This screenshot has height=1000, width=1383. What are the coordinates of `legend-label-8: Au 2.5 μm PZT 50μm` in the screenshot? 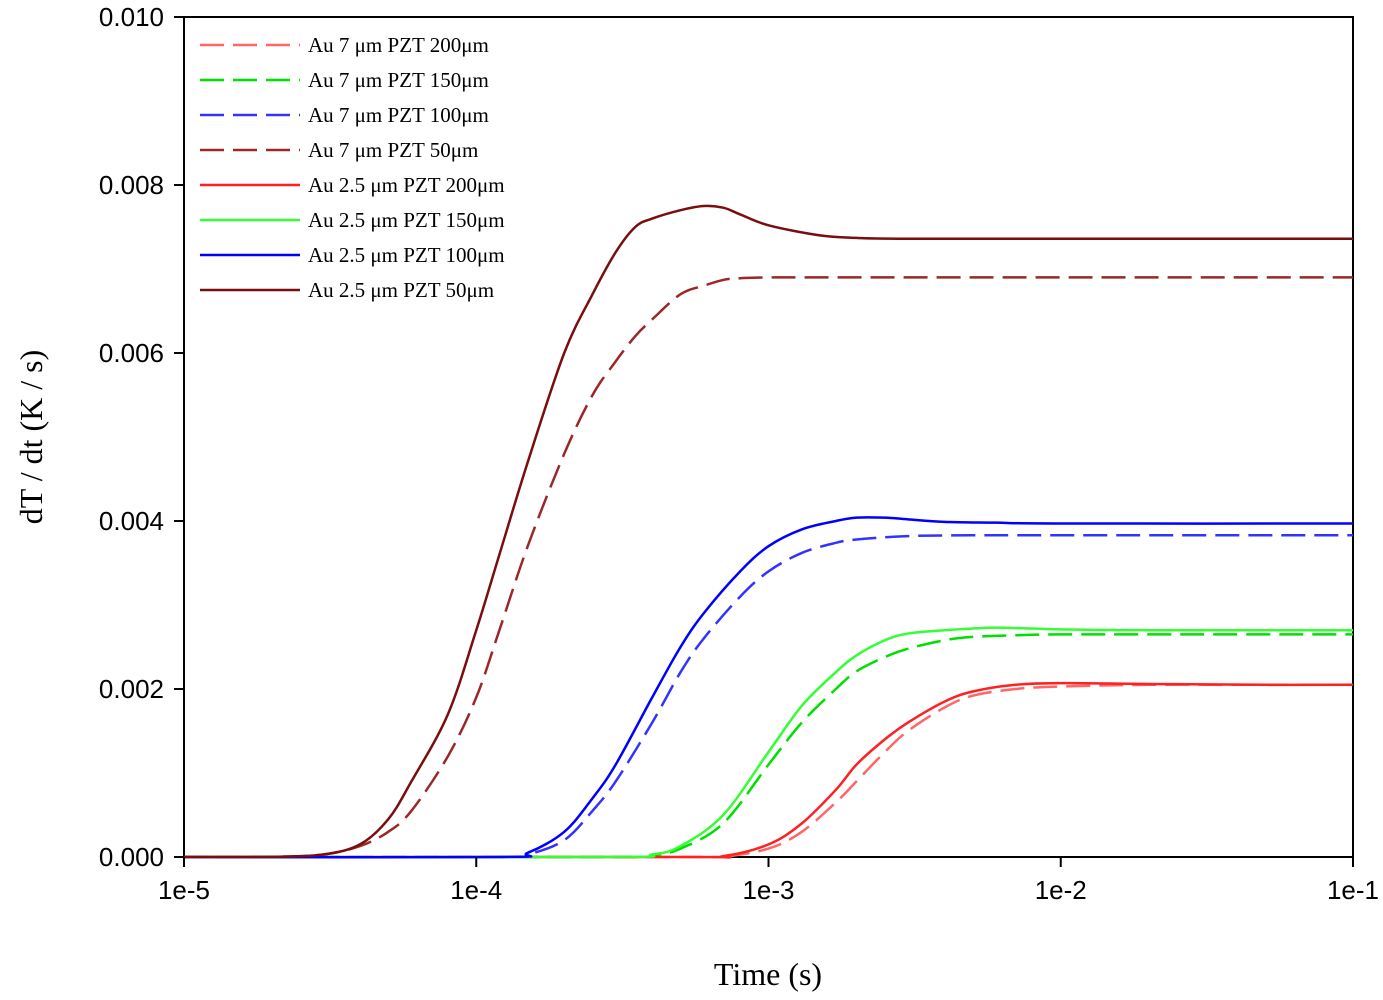 It's located at (401, 290).